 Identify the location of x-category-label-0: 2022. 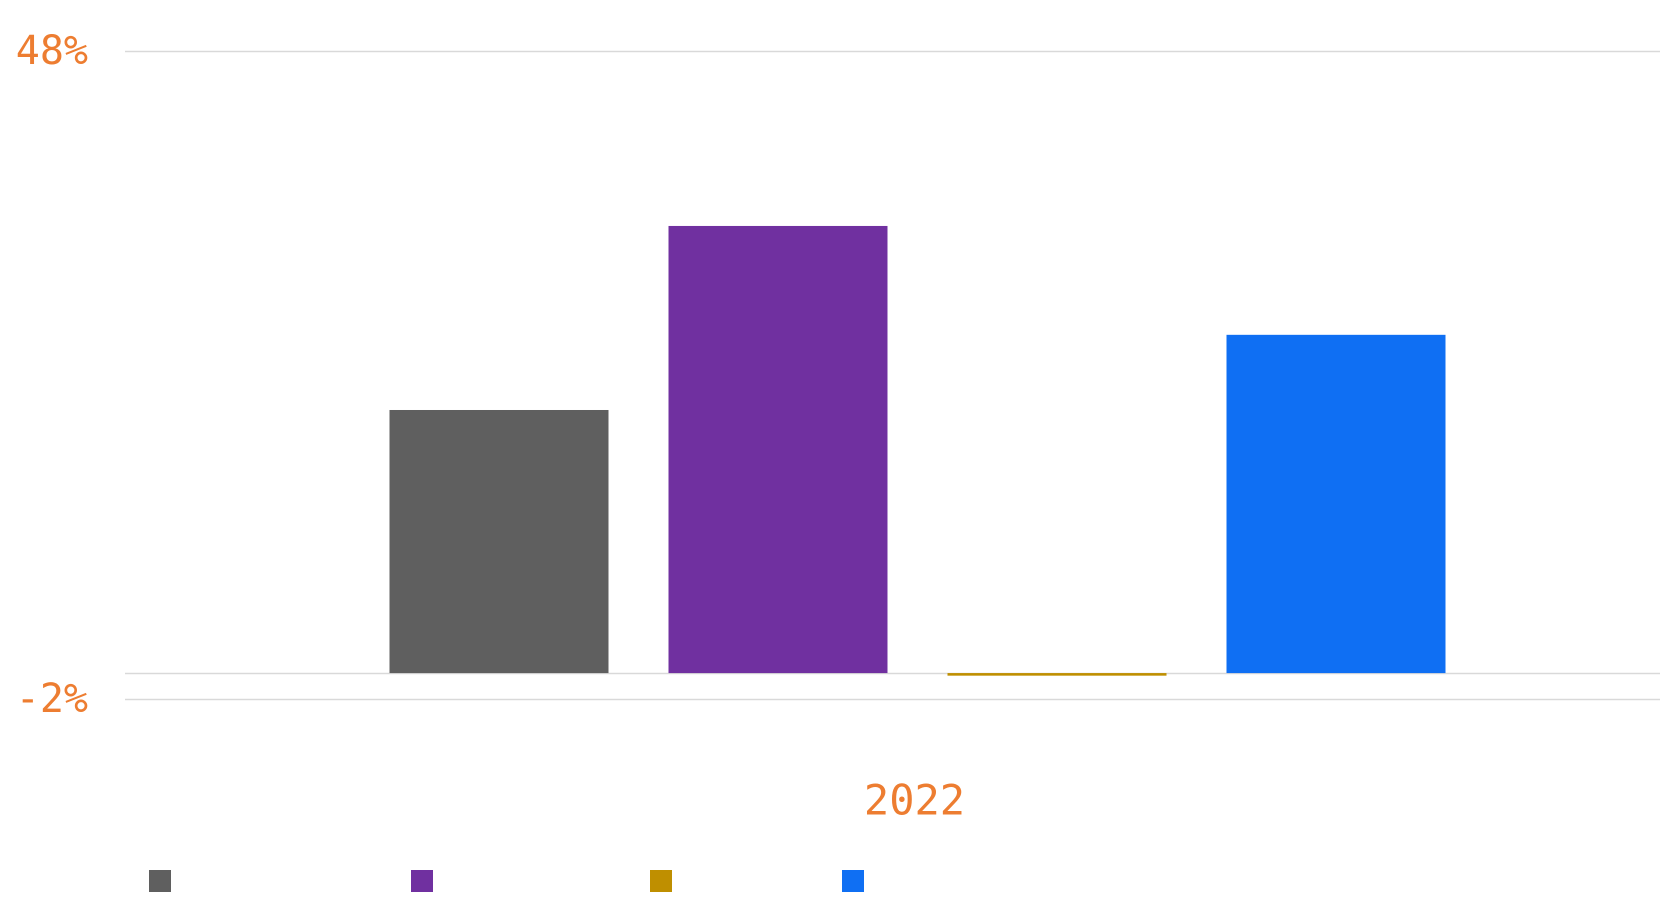
(914, 800).